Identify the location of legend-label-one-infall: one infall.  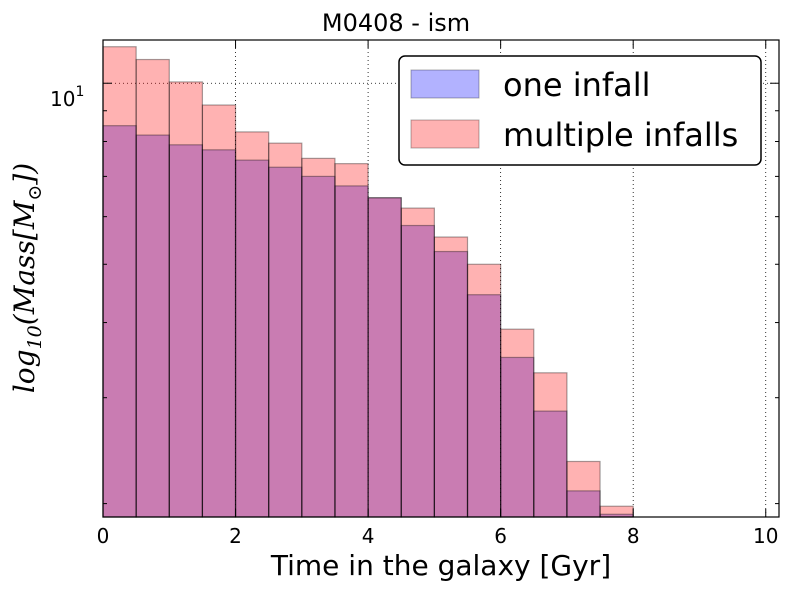
(577, 85).